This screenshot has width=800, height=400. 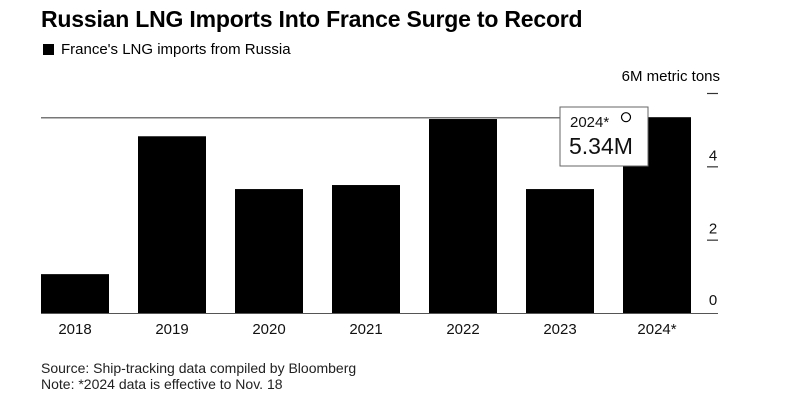 What do you see at coordinates (560, 251) in the screenshot?
I see `bar-2023` at bounding box center [560, 251].